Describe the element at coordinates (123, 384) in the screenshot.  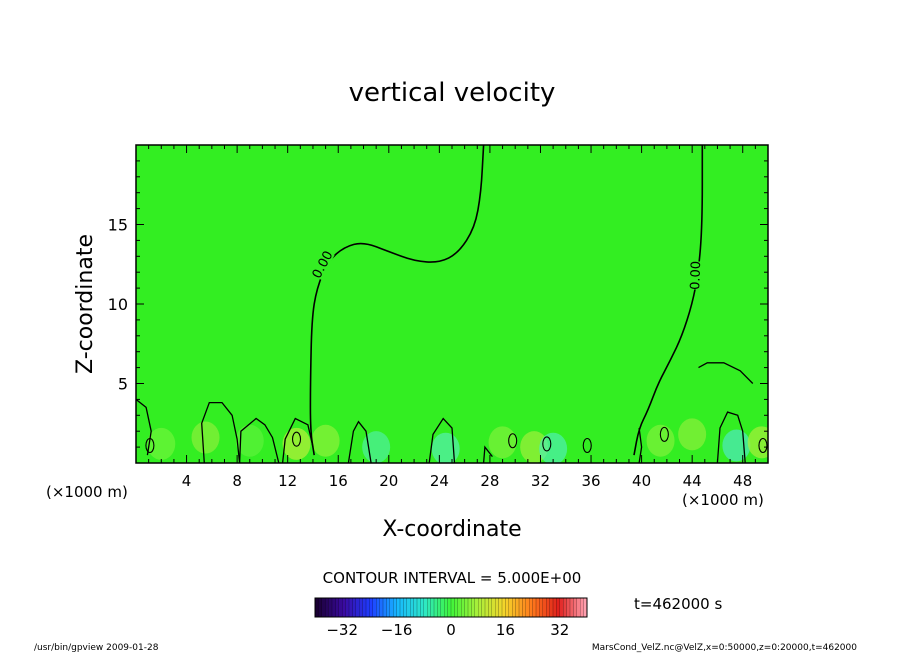
I see `y-tick-label: 5` at that location.